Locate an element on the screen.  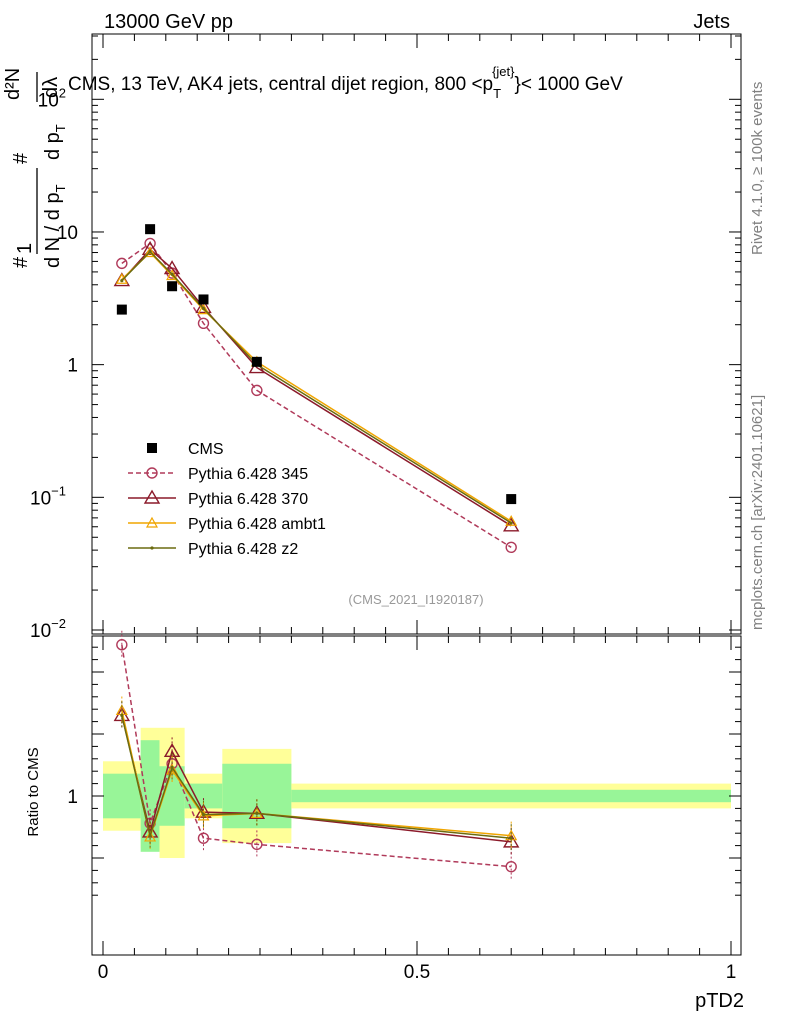
plot-title-tail: }< 1000 GeV is located at coordinates (569, 84).